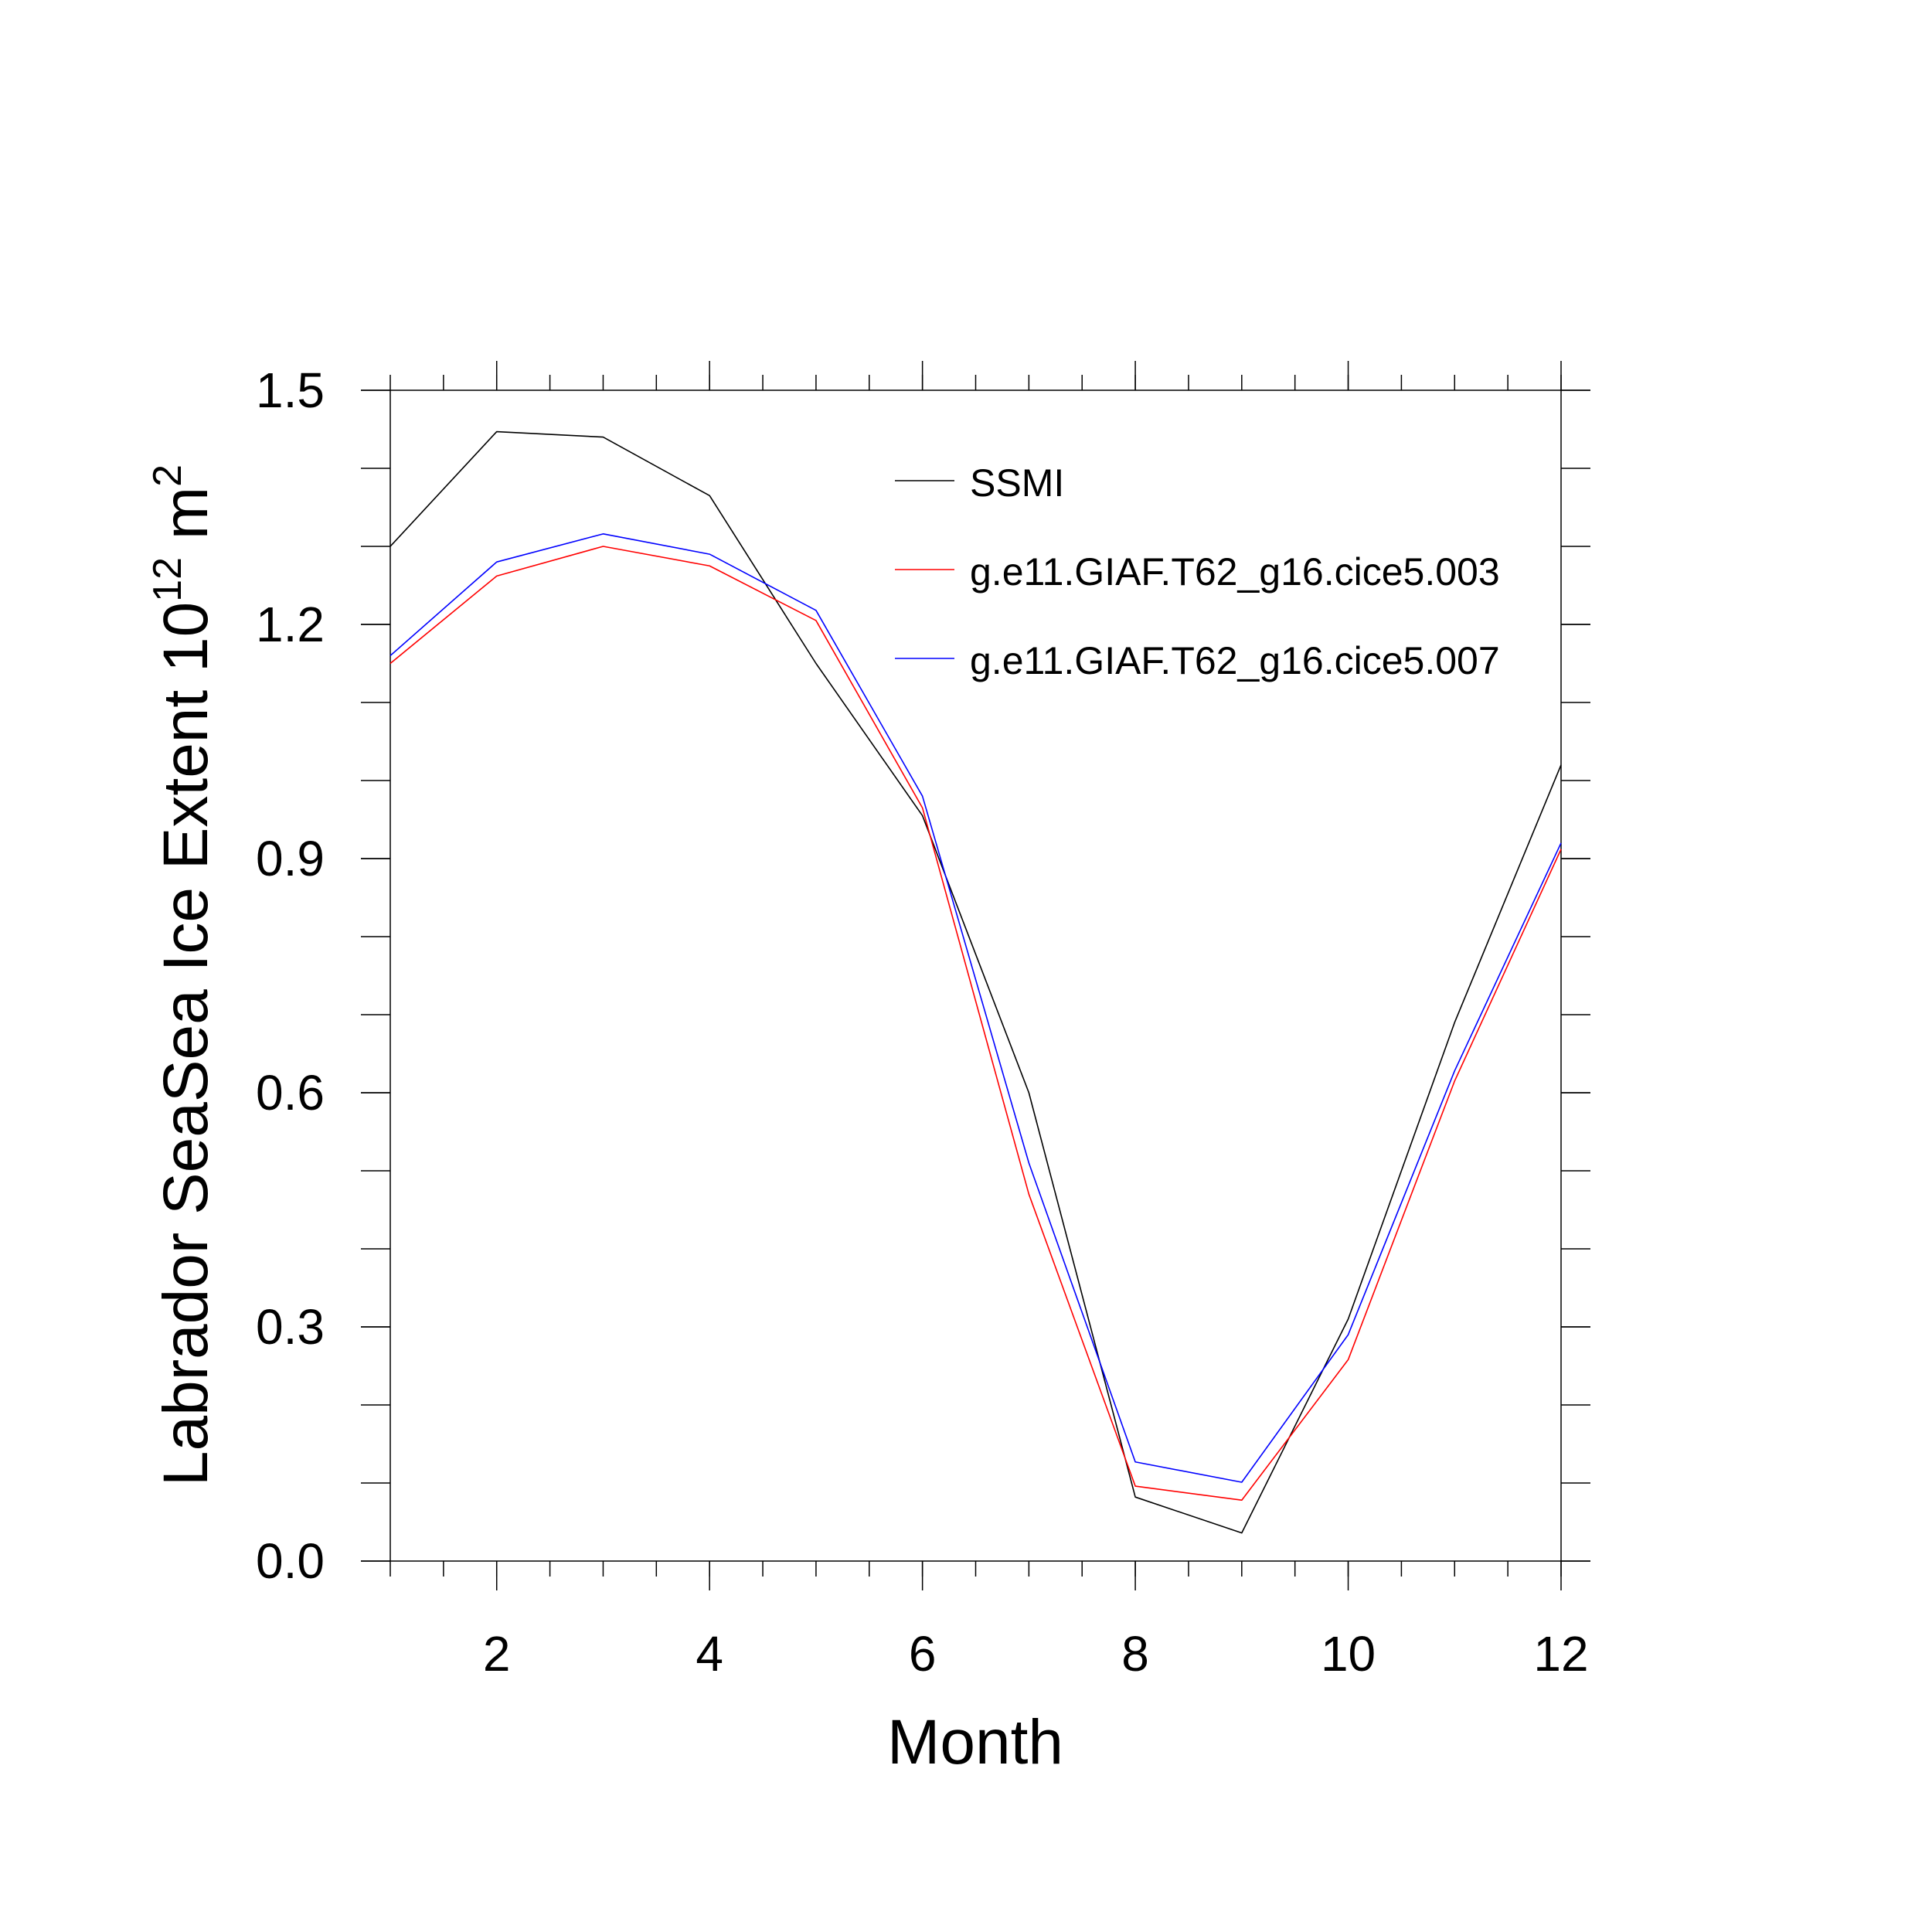 This screenshot has height=1932, width=1932. What do you see at coordinates (168, 475) in the screenshot?
I see `y-axis-label-unit-sup: 2` at bounding box center [168, 475].